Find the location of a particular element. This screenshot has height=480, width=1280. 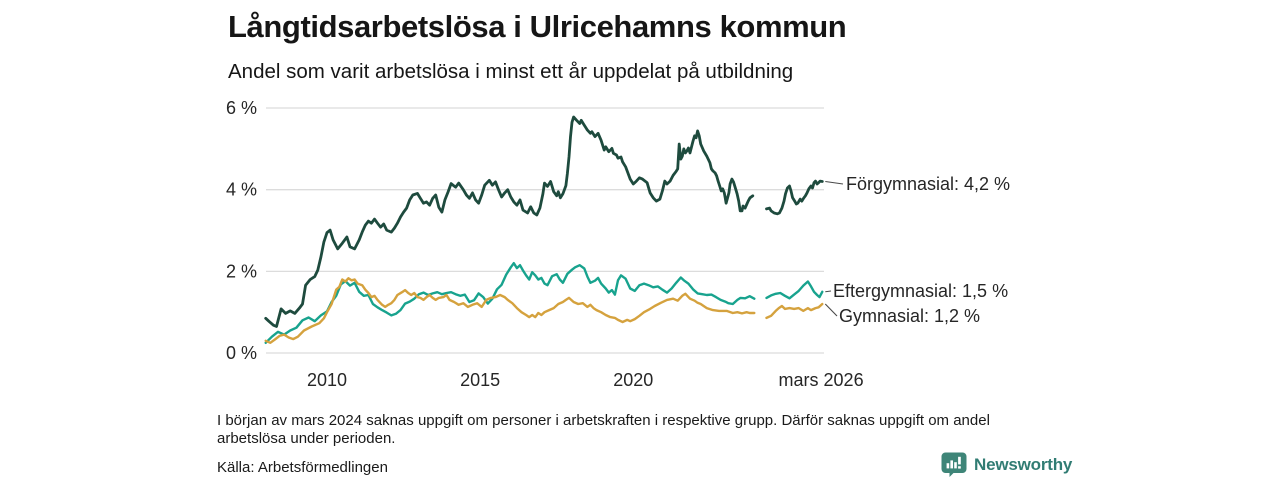

page-title: Långtidsarbetslösa i Ulricehamns kommun is located at coordinates (537, 26).